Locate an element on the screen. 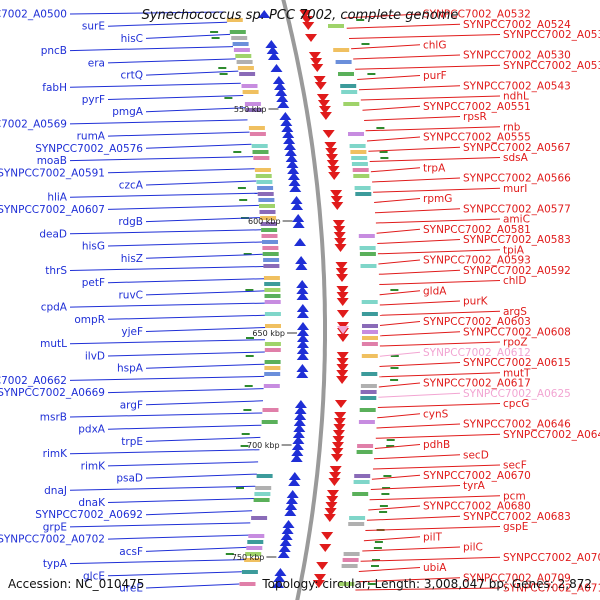  gene-label-plus: ndhL is located at coordinates (516, 97).